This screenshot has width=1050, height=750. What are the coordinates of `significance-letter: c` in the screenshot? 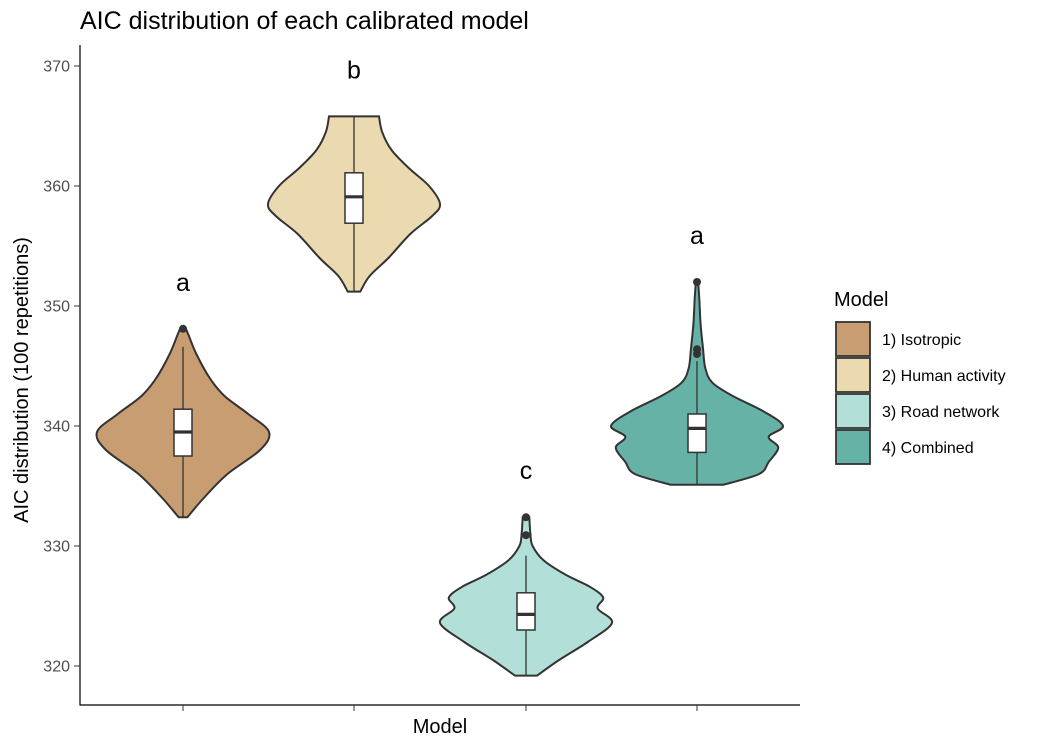 It's located at (526, 471).